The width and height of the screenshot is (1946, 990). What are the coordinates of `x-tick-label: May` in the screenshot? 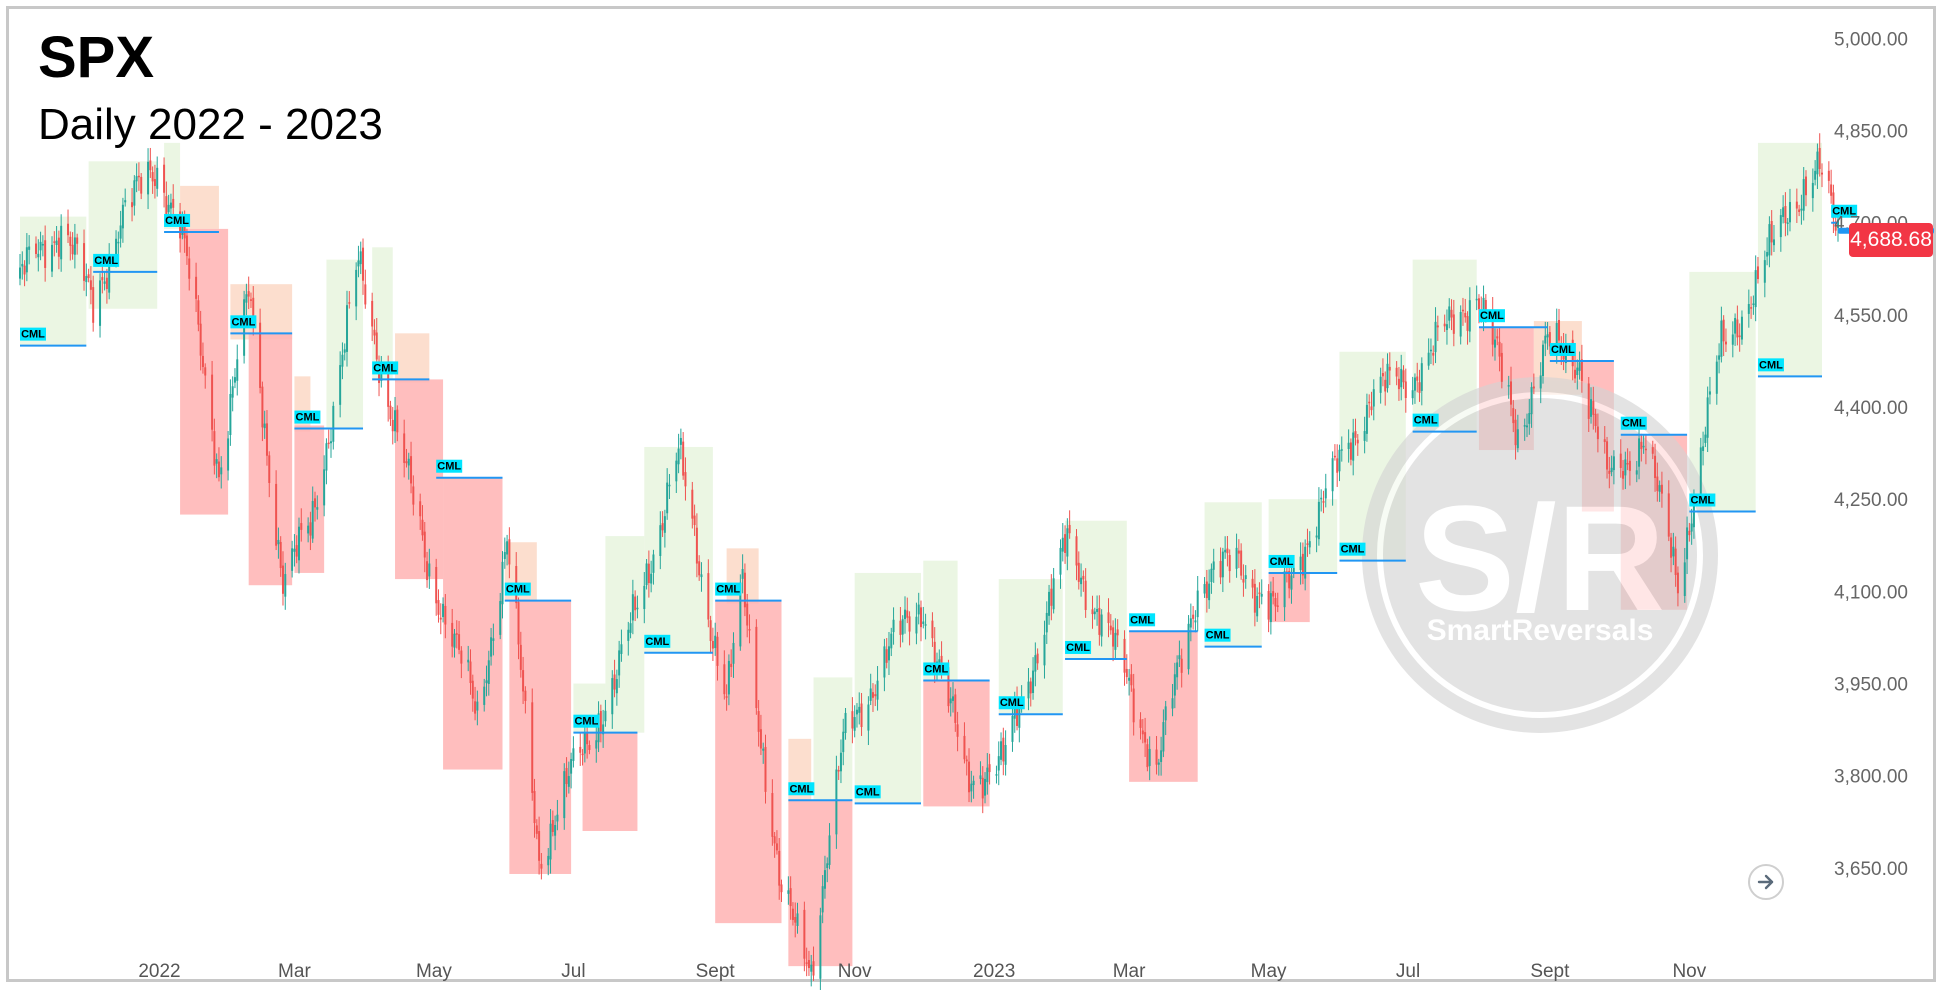 It's located at (434, 971).